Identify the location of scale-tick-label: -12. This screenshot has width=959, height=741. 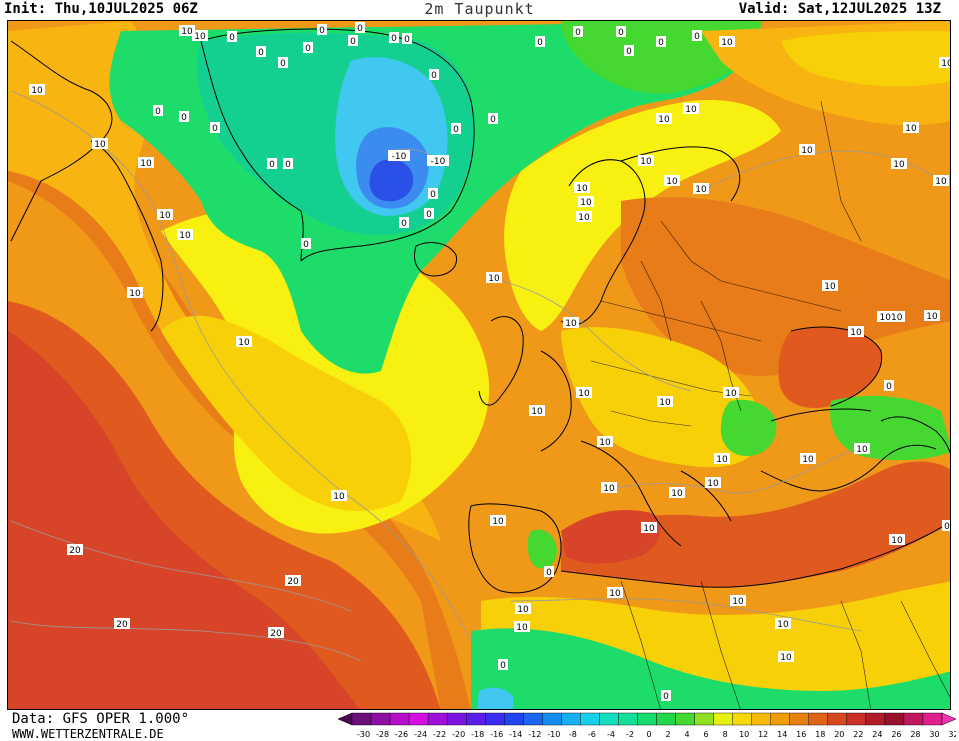
(534, 734).